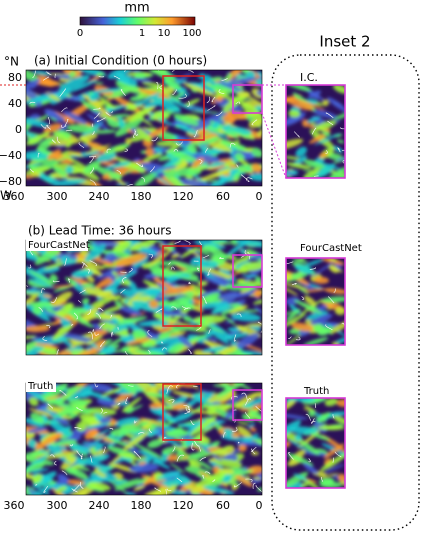 The width and height of the screenshot is (424, 541). What do you see at coordinates (11, 155) in the screenshot?
I see `y-tick: −40` at bounding box center [11, 155].